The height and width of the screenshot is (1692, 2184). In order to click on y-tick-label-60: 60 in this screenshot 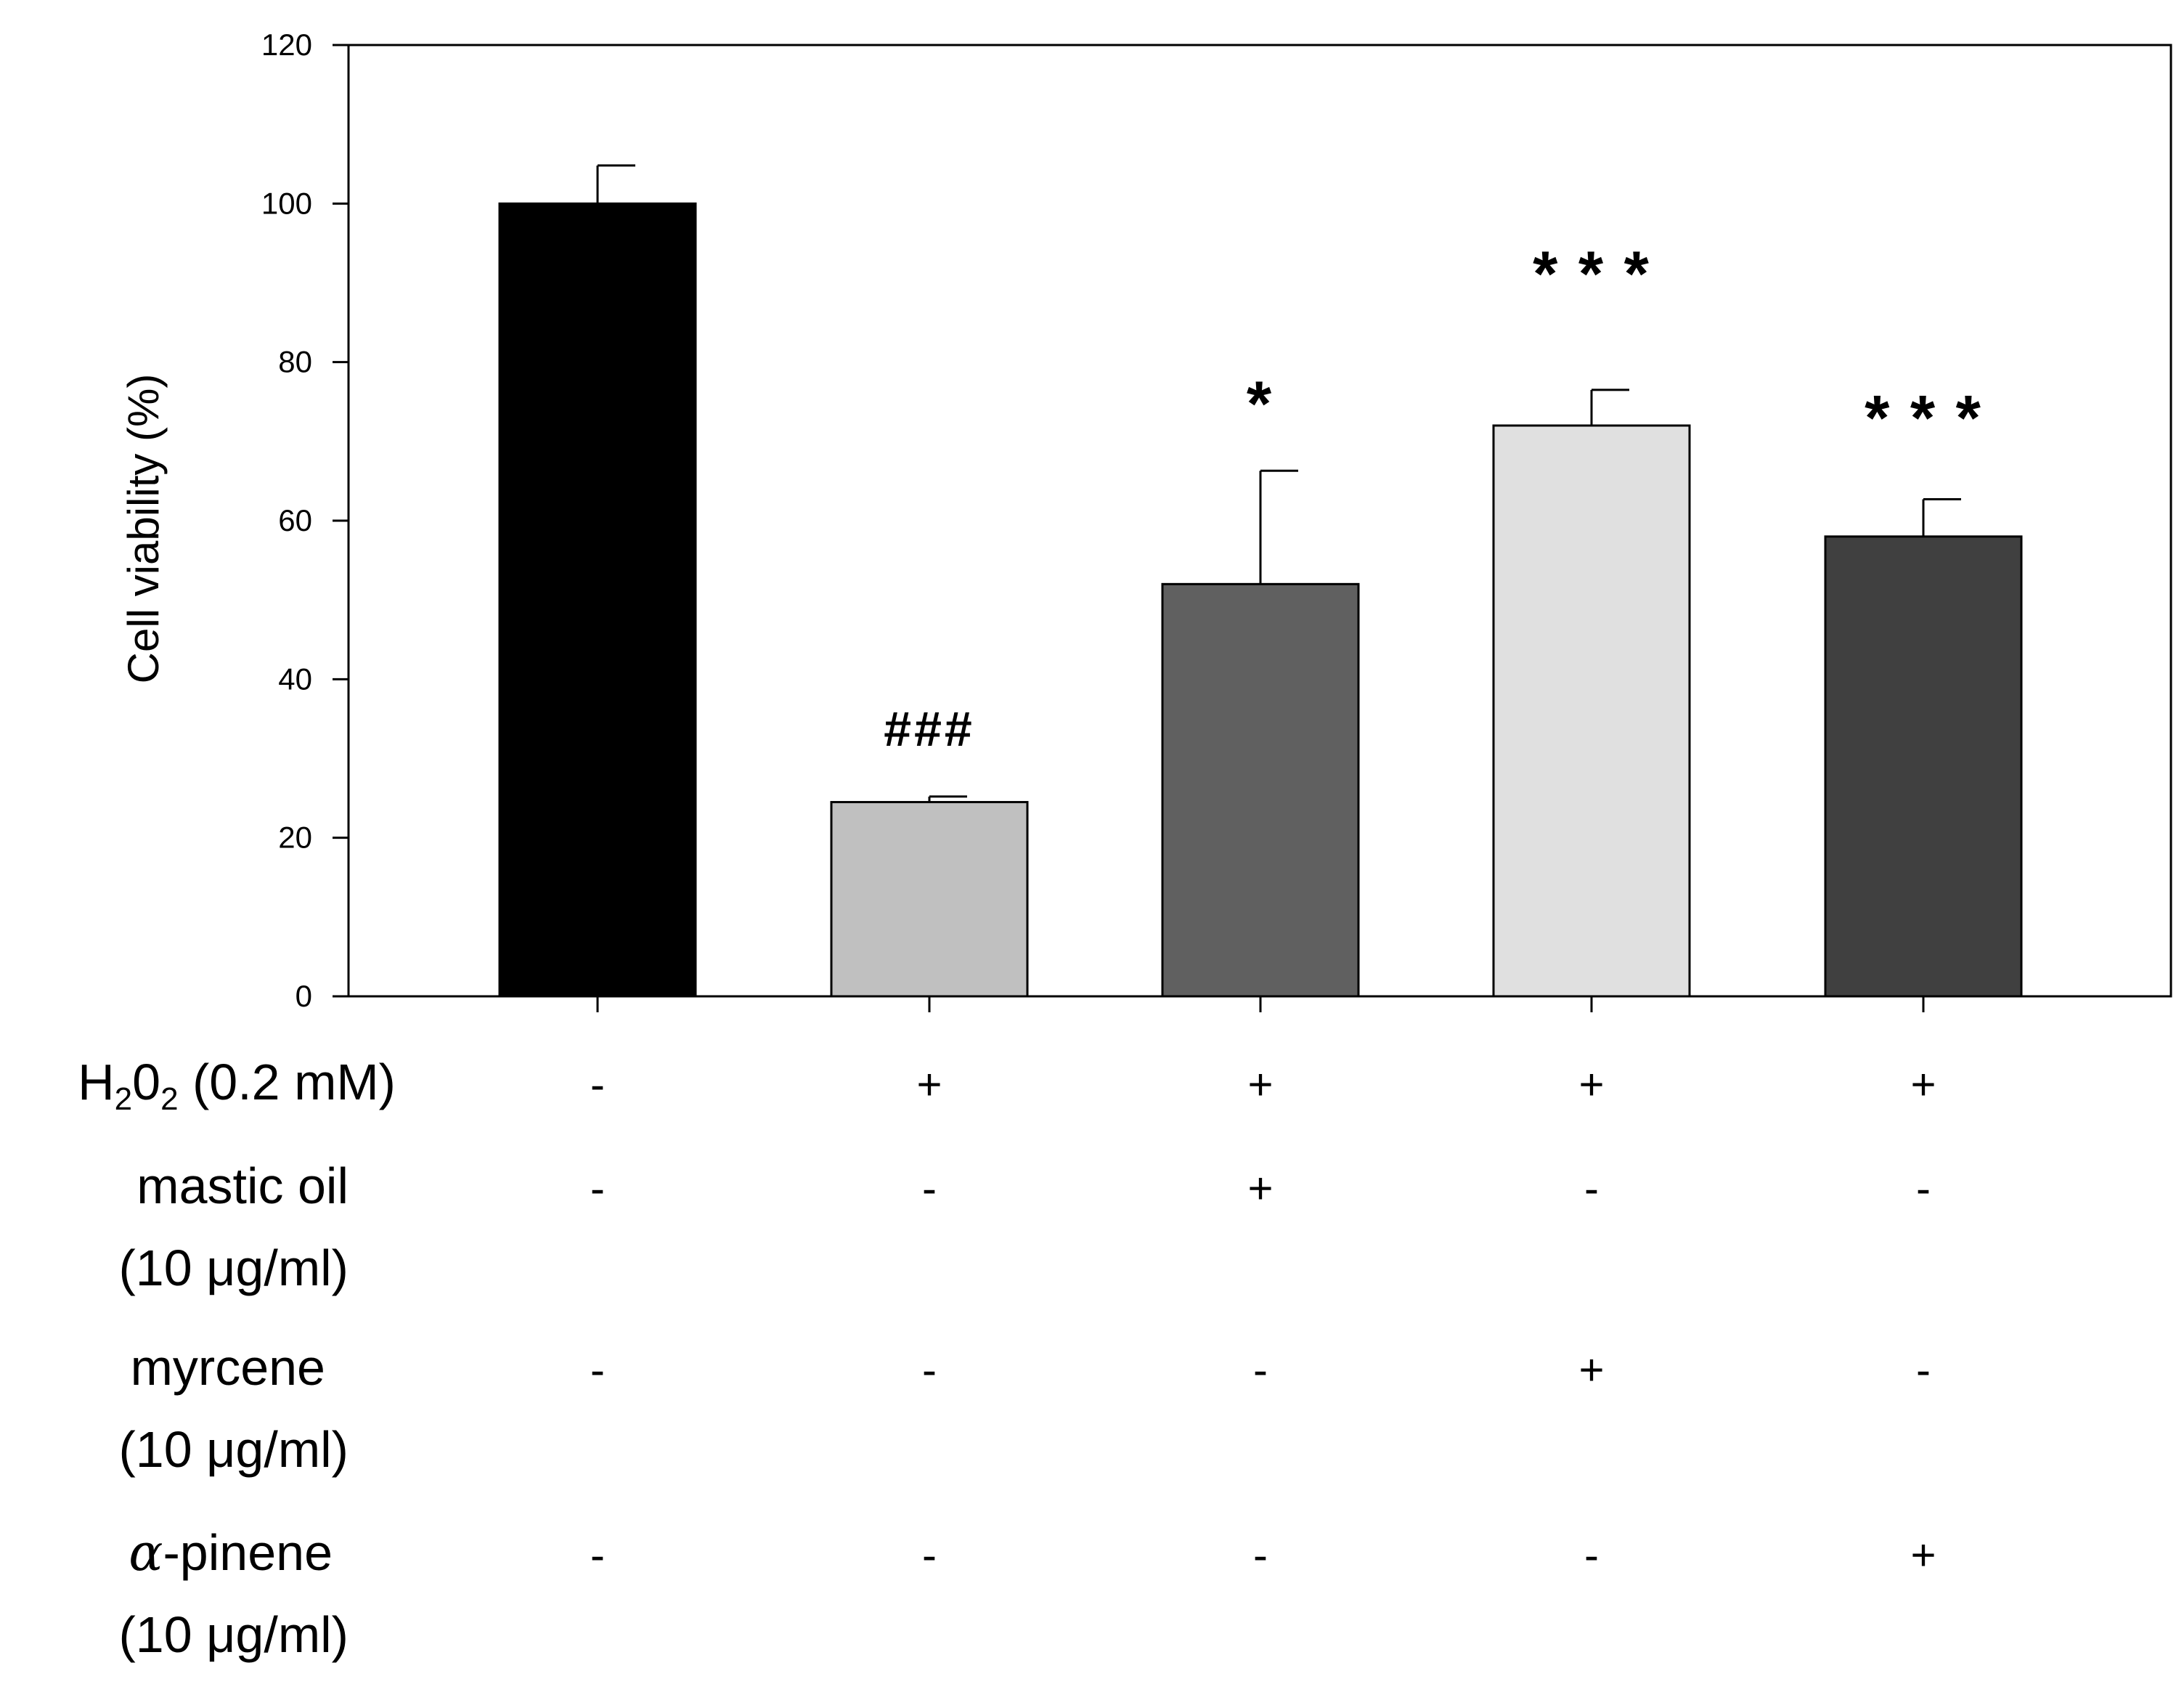, I will do `click(295, 520)`.